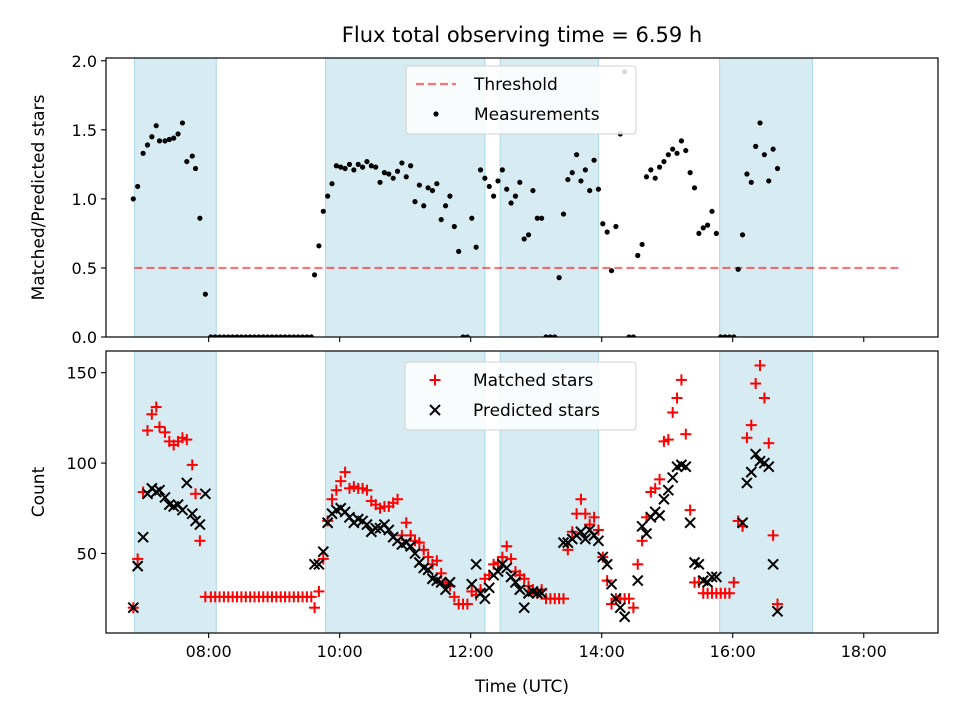 Image resolution: width=960 pixels, height=720 pixels. I want to click on y-tick-label: 0.5, so click(84, 268).